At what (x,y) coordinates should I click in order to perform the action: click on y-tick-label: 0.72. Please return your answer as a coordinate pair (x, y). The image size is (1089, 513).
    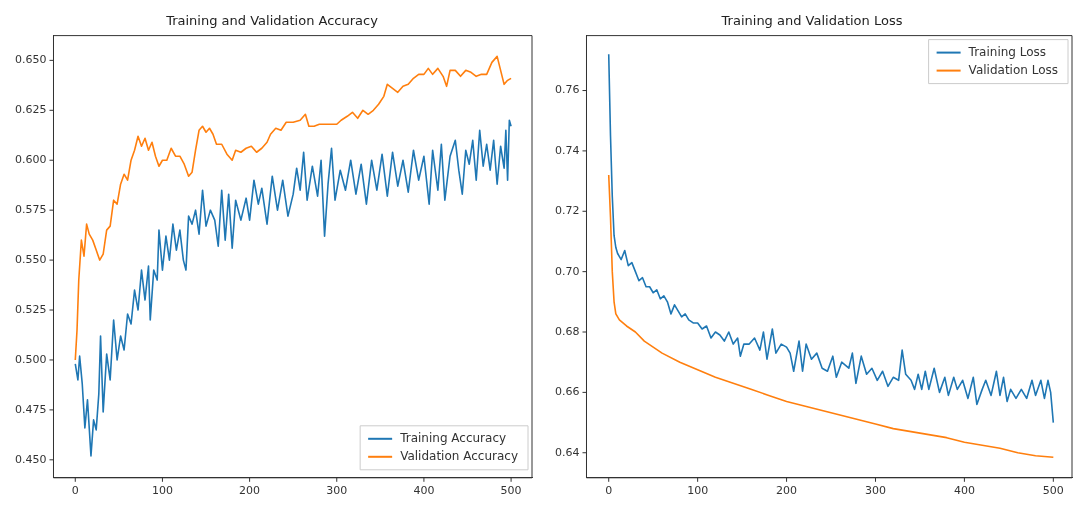
    Looking at the image, I should click on (567, 211).